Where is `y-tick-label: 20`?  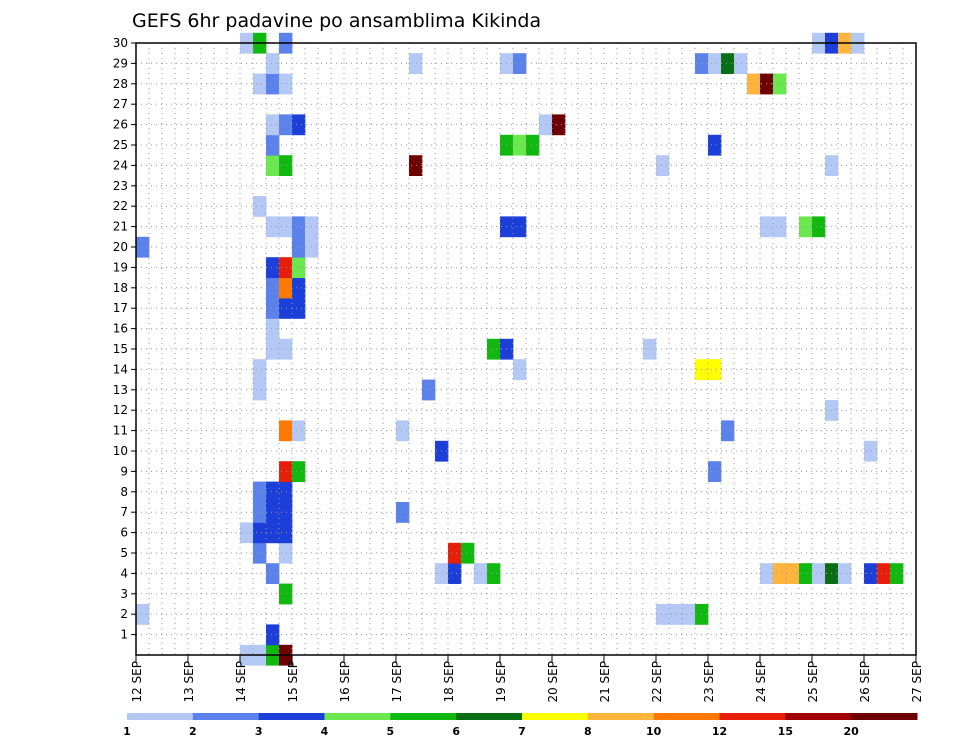
y-tick-label: 20 is located at coordinates (120, 247).